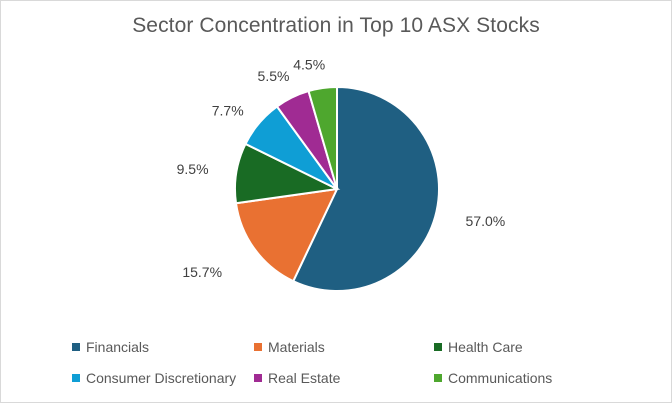  What do you see at coordinates (486, 221) in the screenshot?
I see `data-label-financials: 57.0%` at bounding box center [486, 221].